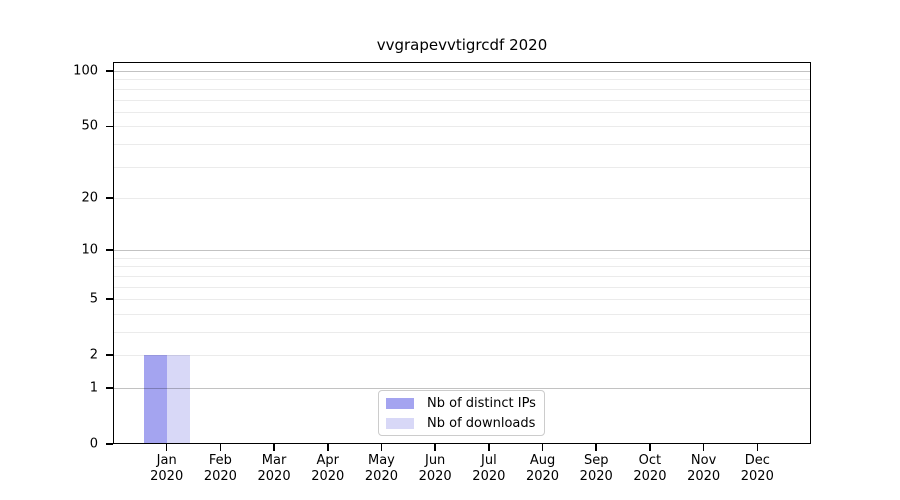 The width and height of the screenshot is (900, 500). What do you see at coordinates (89, 198) in the screenshot?
I see `y-axis-tick-label: 20` at bounding box center [89, 198].